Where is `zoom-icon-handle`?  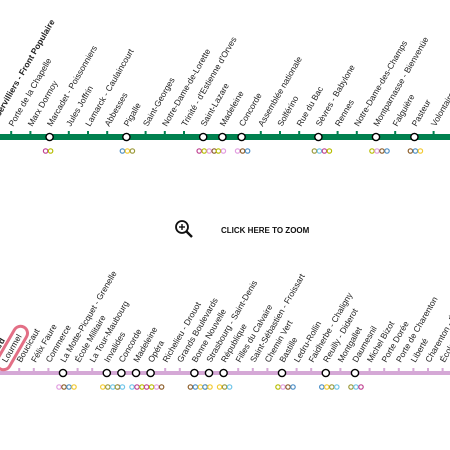 zoom-icon-handle is located at coordinates (189, 234).